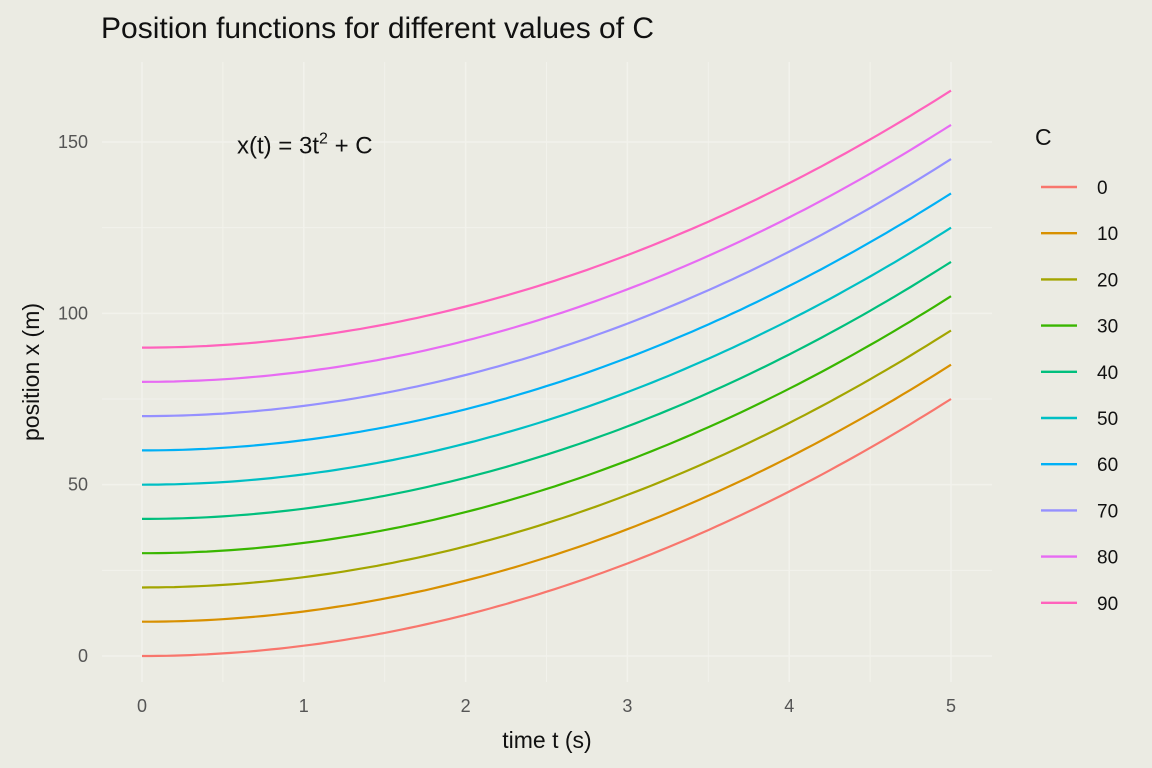 The height and width of the screenshot is (768, 1152). I want to click on y-tick-label: 50, so click(78, 485).